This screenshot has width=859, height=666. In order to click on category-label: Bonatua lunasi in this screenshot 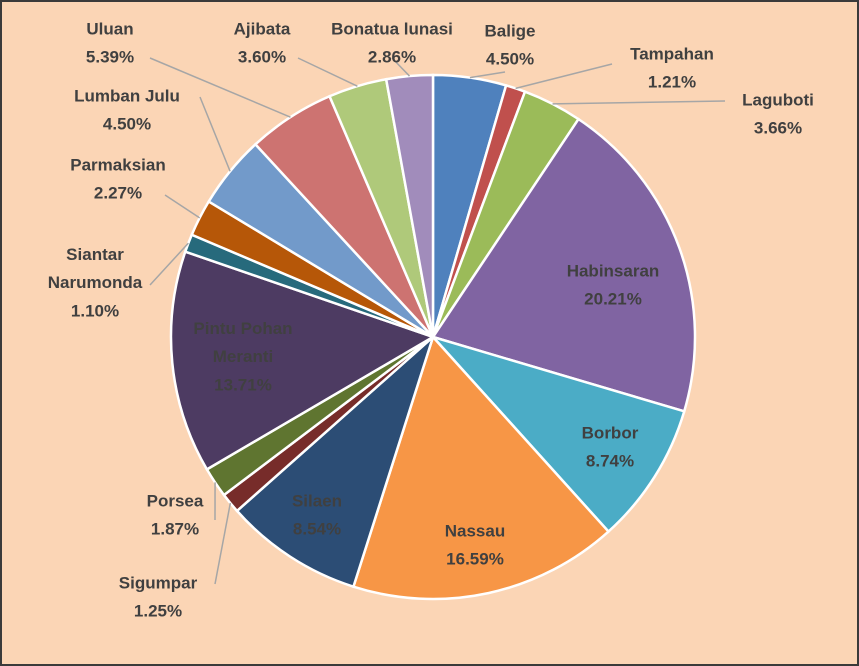, I will do `click(392, 28)`.